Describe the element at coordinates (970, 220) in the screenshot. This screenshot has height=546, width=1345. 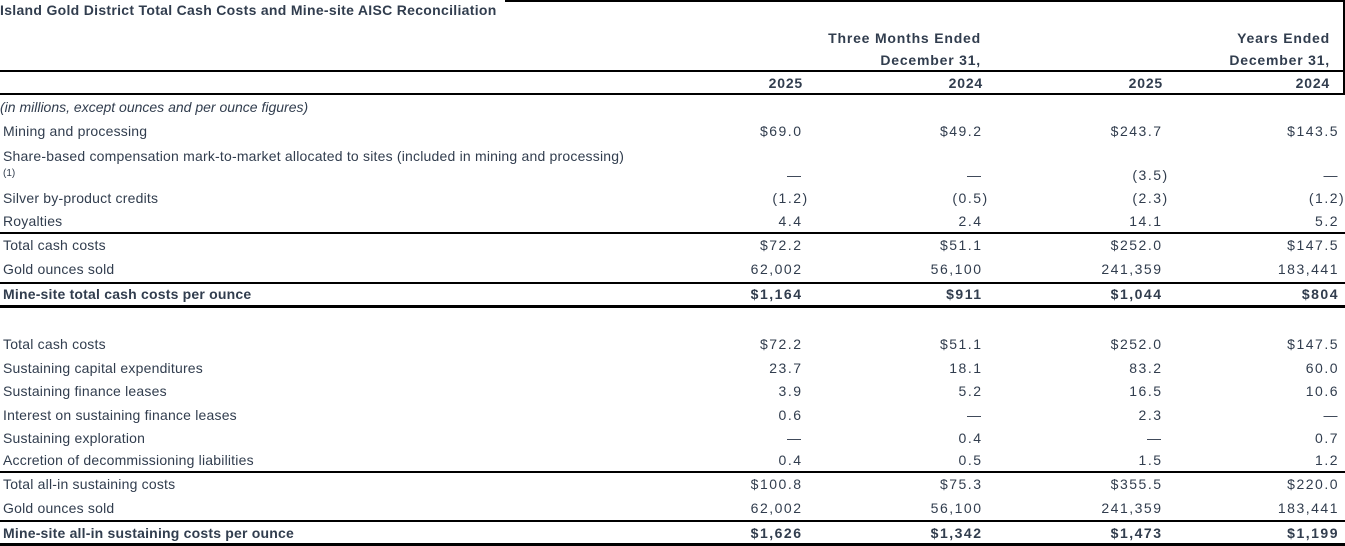
I see `value-cell: 2.4` at that location.